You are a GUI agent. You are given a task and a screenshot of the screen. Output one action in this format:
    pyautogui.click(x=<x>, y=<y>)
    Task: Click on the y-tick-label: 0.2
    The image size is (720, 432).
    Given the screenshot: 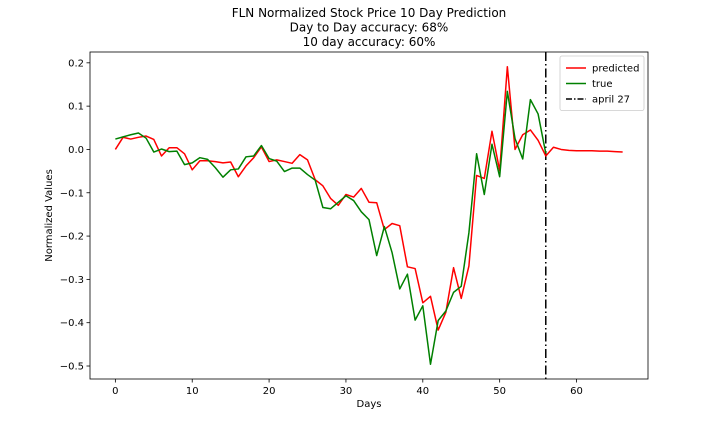 What is the action you would take?
    pyautogui.click(x=76, y=63)
    